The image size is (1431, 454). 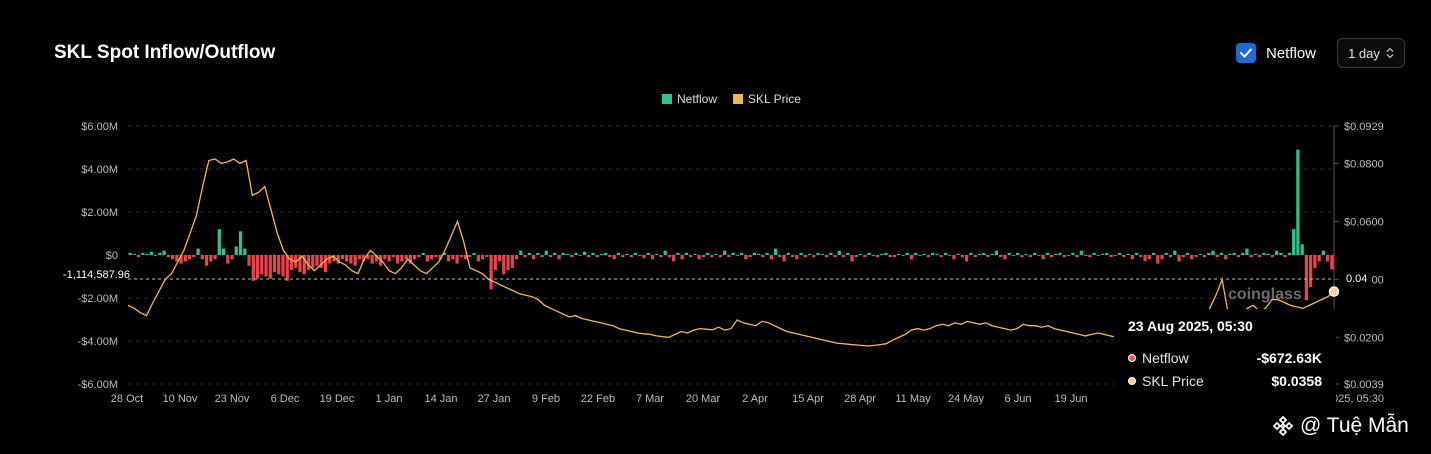 I want to click on x-tick-label: 22 Feb, so click(x=598, y=399).